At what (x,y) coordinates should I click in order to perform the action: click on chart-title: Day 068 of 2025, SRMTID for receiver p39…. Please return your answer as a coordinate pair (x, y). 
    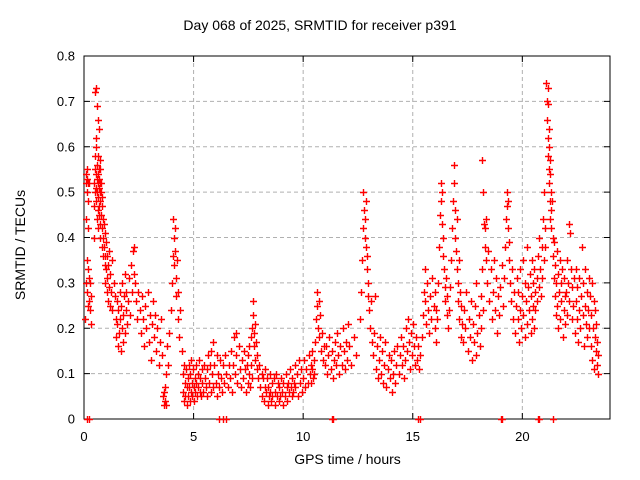
    Looking at the image, I should click on (320, 25).